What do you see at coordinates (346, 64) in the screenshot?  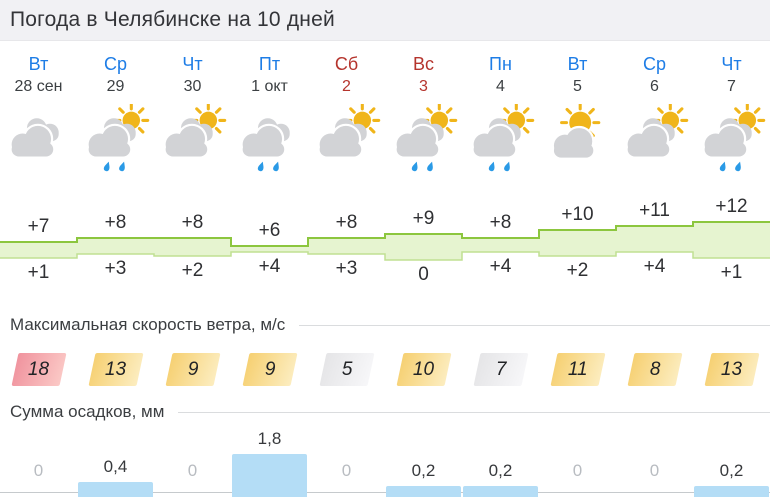 I see `day-name: Сб` at bounding box center [346, 64].